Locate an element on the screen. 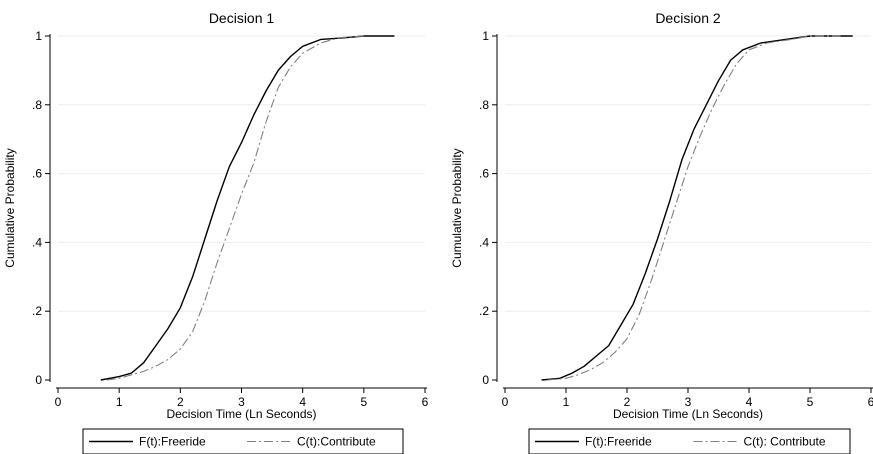  chart-title: Decision 1 is located at coordinates (242, 18).